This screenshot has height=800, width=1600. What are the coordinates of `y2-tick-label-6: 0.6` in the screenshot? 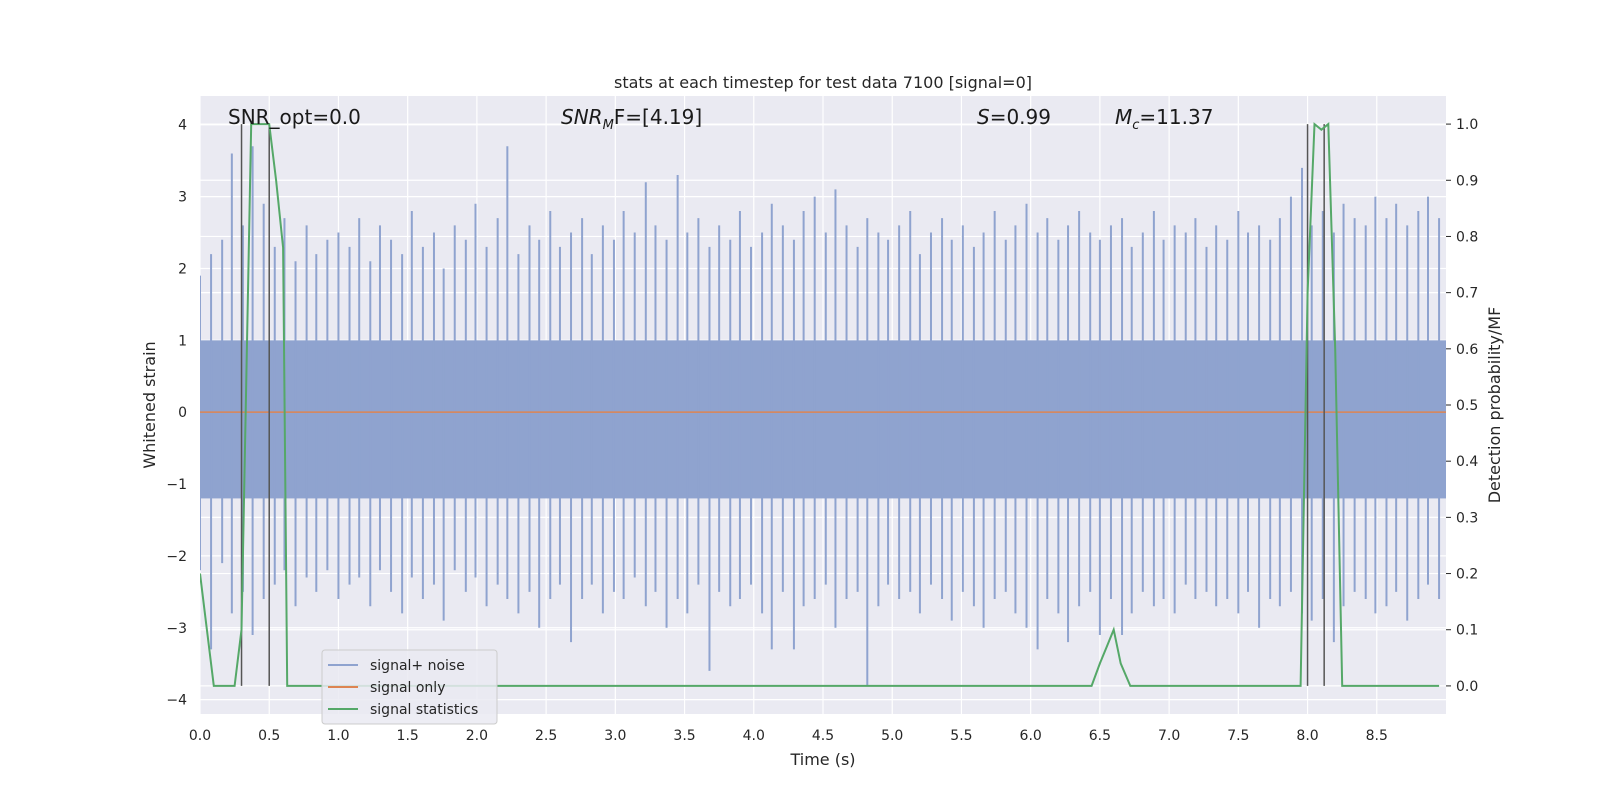 It's located at (1467, 350).